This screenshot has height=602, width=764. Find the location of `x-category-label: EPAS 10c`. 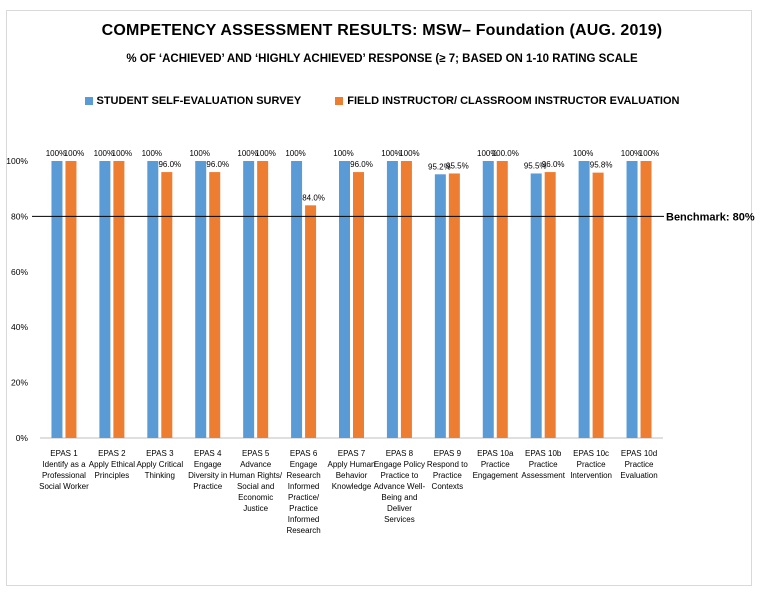

x-category-label: EPAS 10c is located at coordinates (591, 453).